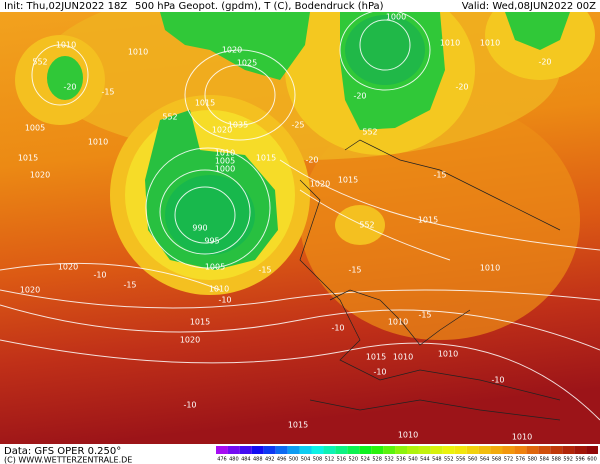  I want to click on colorbar-label: 504, so click(306, 460).